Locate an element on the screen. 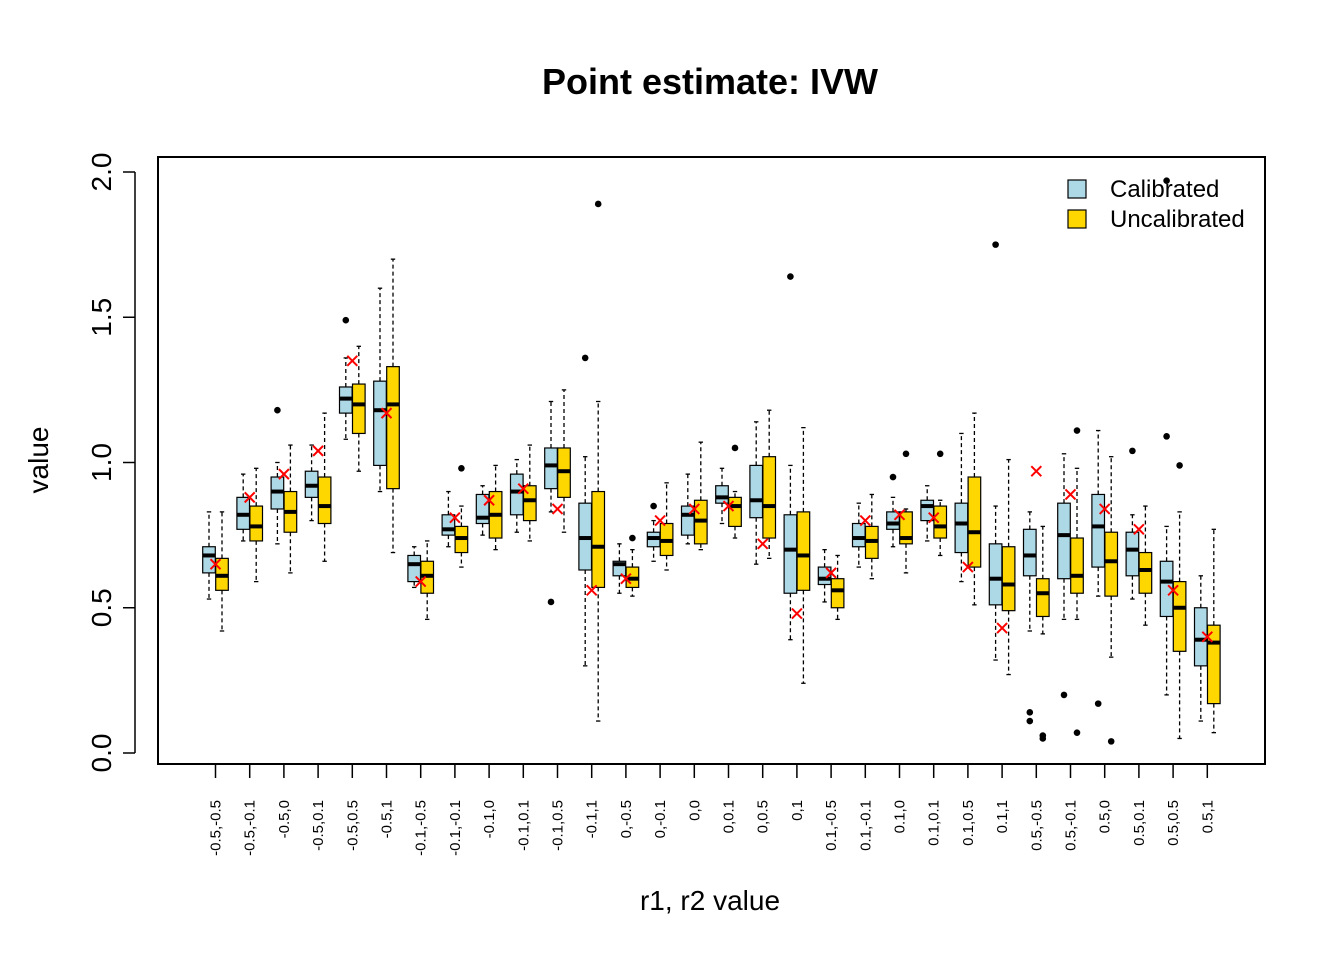  y-tick-label: 2.0 is located at coordinates (101, 172).